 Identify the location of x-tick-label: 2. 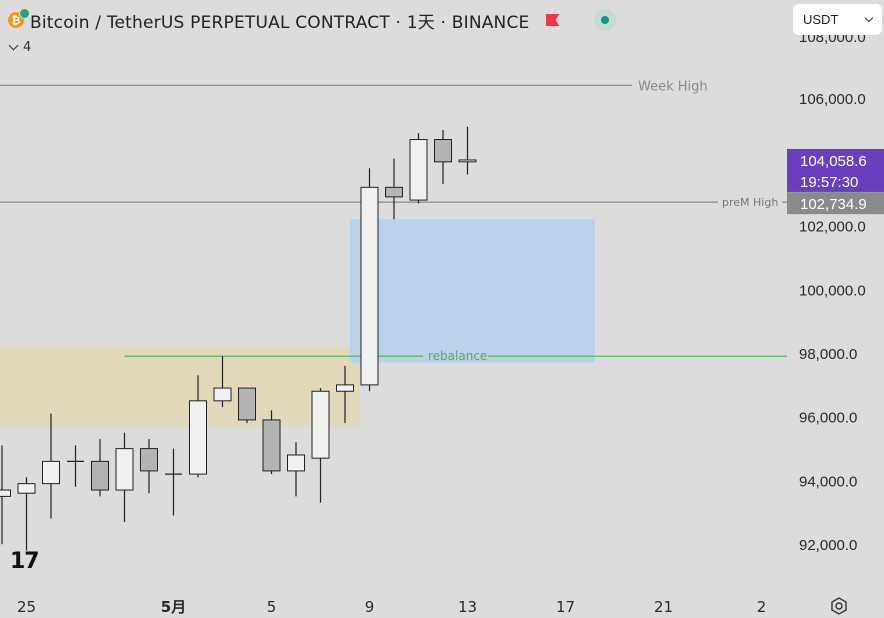
(762, 607).